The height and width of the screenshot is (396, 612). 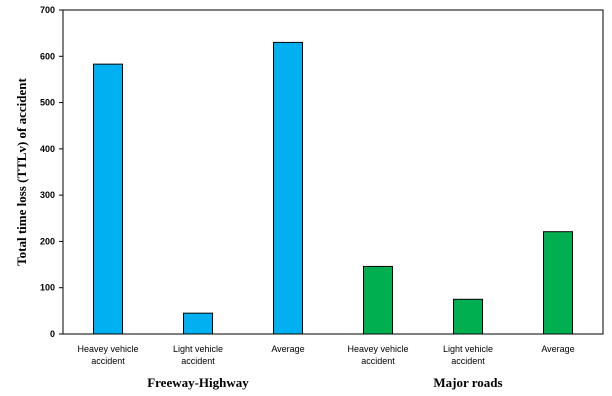 What do you see at coordinates (47, 10) in the screenshot?
I see `y-tick-label: 700` at bounding box center [47, 10].